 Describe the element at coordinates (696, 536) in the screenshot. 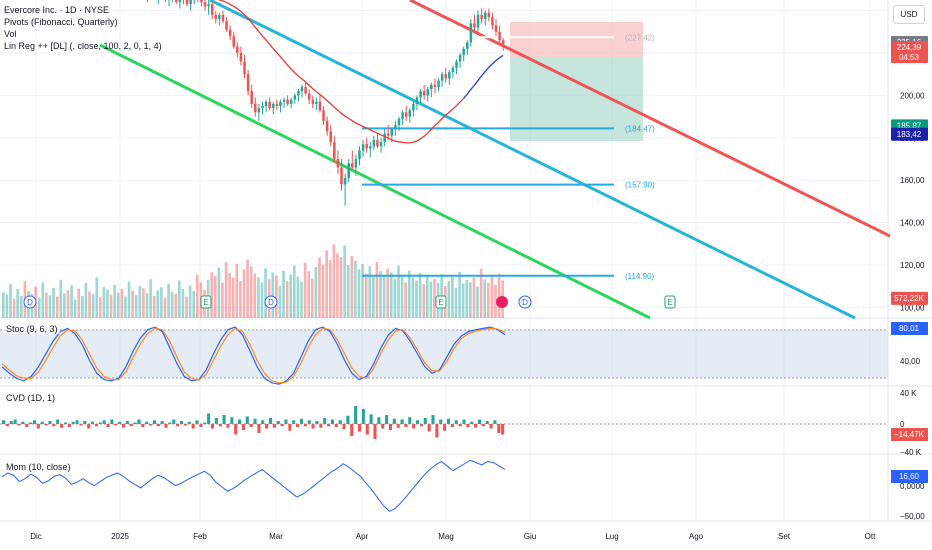

I see `time-axis-tick: Ago` at that location.